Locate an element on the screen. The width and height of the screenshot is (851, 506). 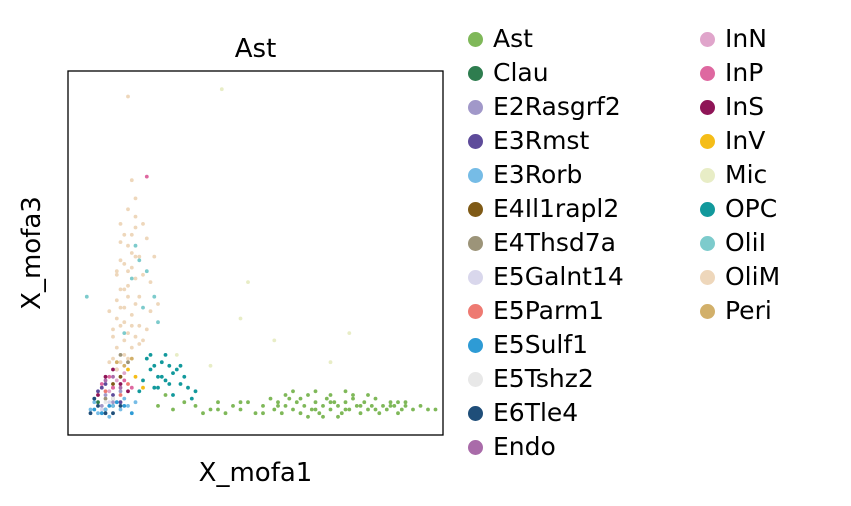
legend-label: OPC is located at coordinates (751, 208).